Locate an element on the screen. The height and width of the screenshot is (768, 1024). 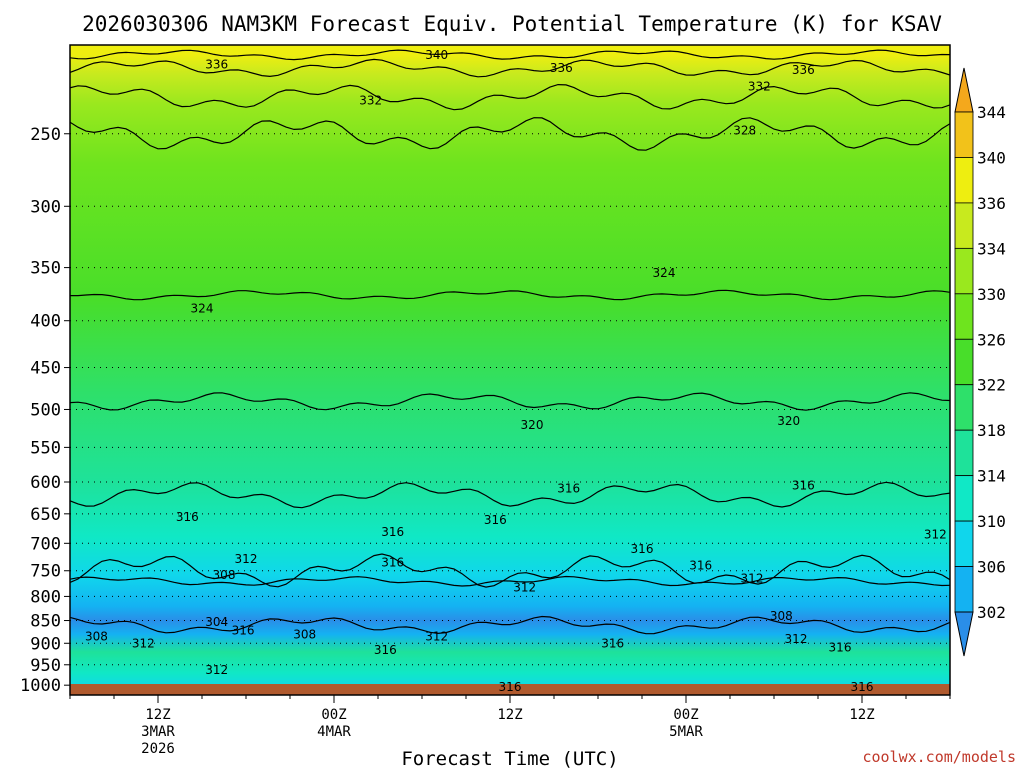
colorbar-tick-label: 330 is located at coordinates (991, 294).